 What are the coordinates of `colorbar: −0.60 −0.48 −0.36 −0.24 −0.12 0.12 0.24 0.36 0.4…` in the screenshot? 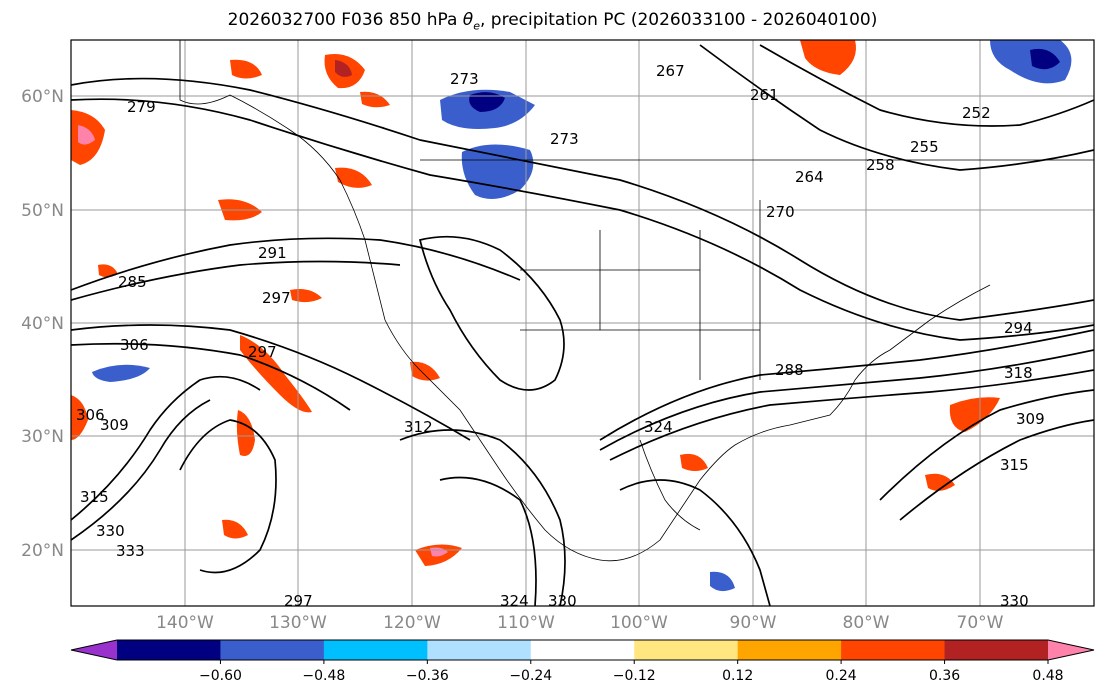 It's located at (582, 661).